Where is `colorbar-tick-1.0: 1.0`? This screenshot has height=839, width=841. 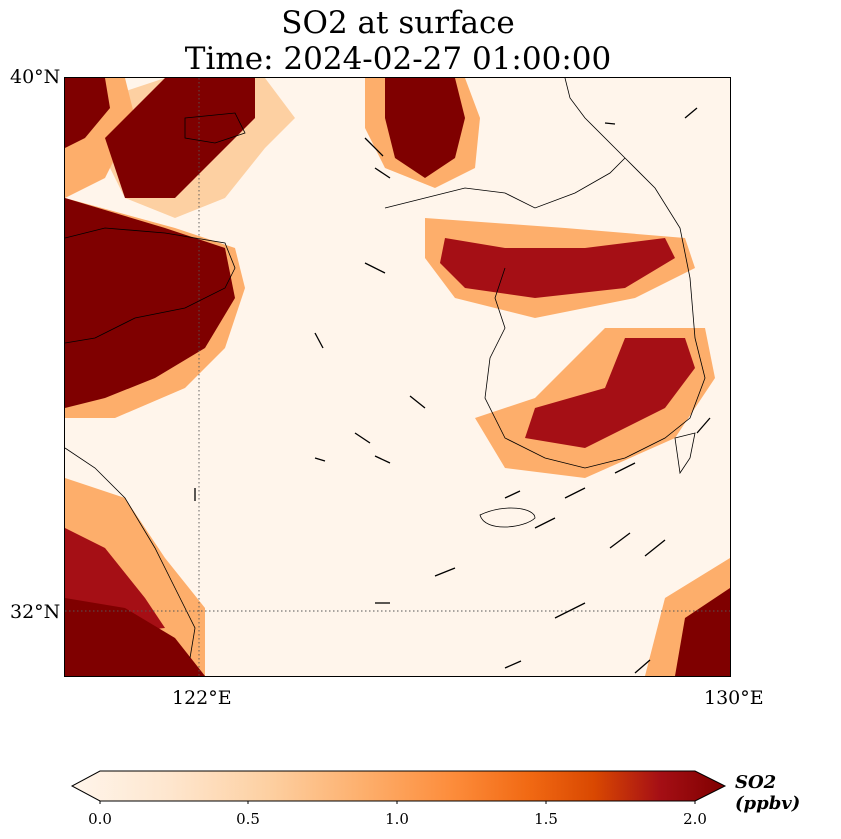
colorbar-tick-1.0: 1.0 is located at coordinates (397, 819).